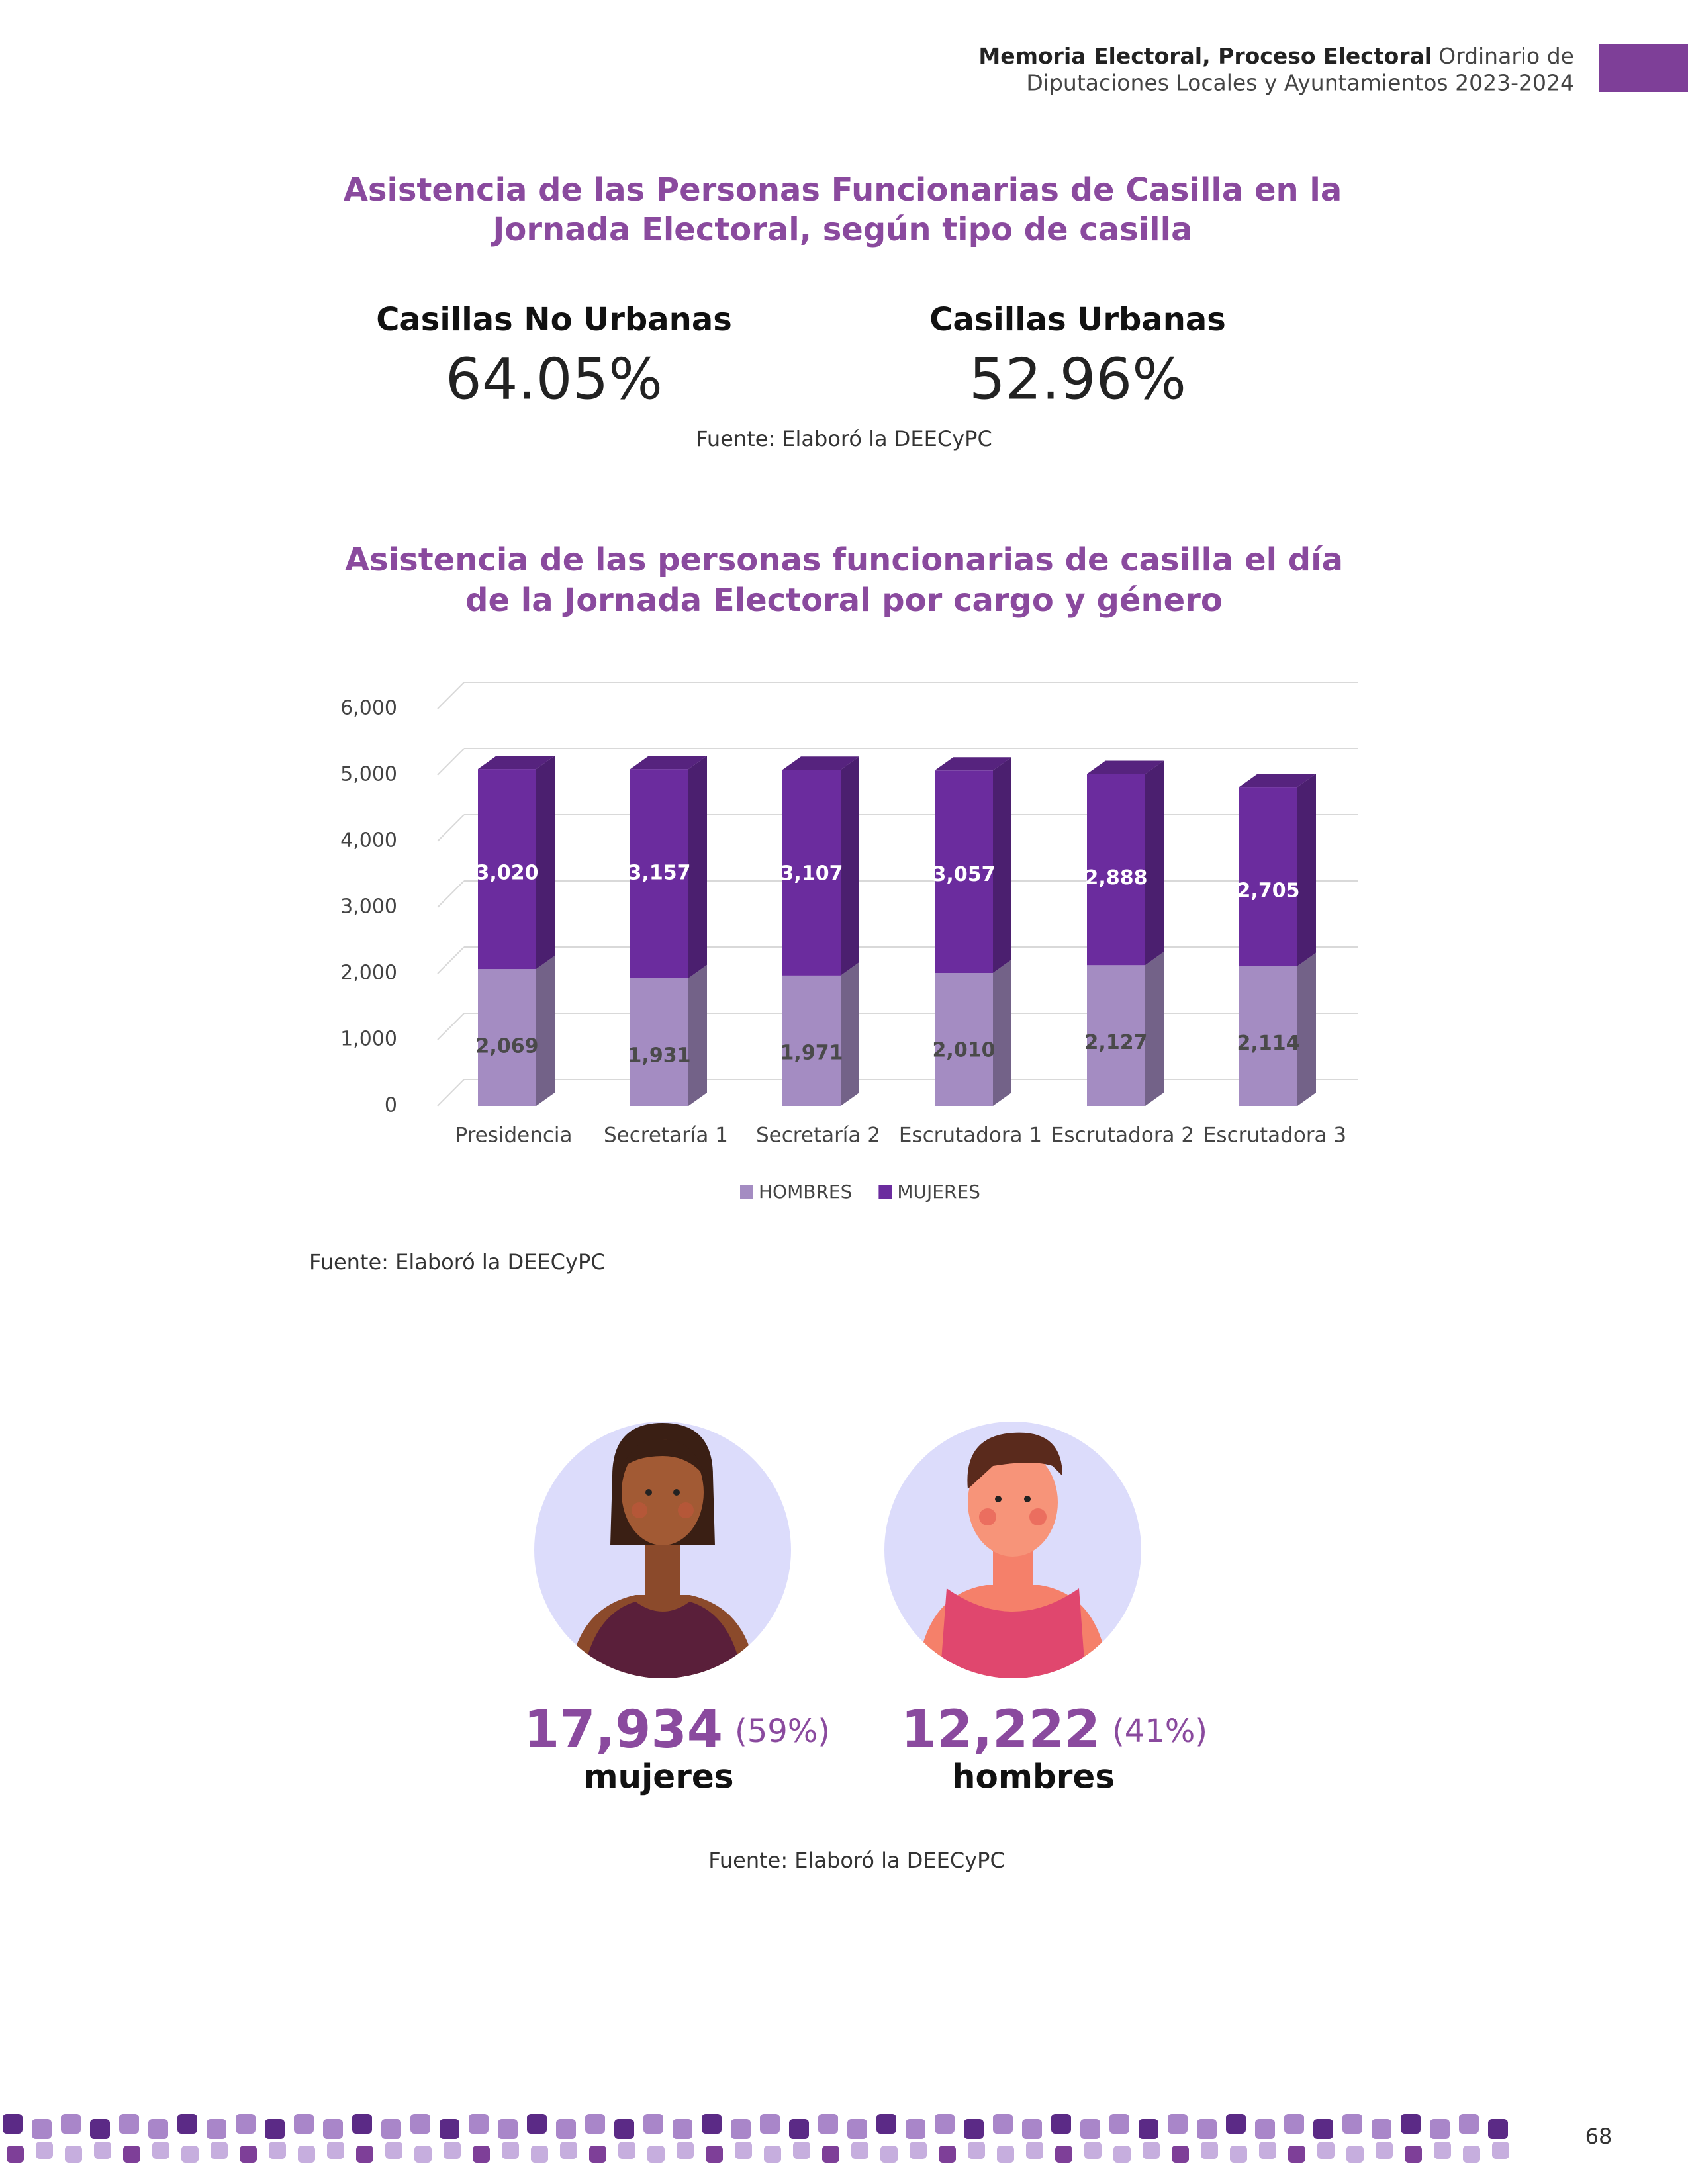 This screenshot has width=1688, height=2184. Describe the element at coordinates (970, 1136) in the screenshot. I see `x-tick-label: Escrutadora 1` at that location.